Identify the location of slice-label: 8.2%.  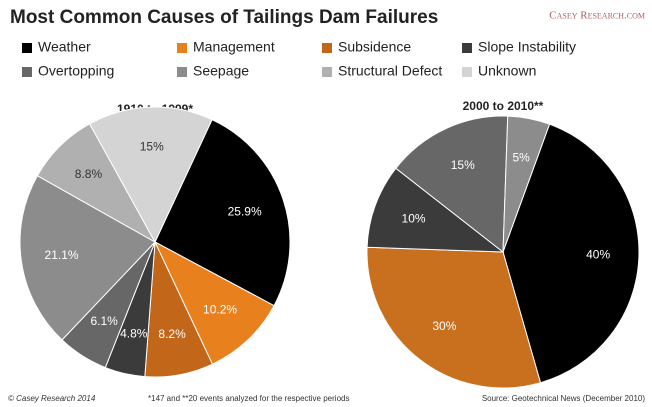
(172, 334).